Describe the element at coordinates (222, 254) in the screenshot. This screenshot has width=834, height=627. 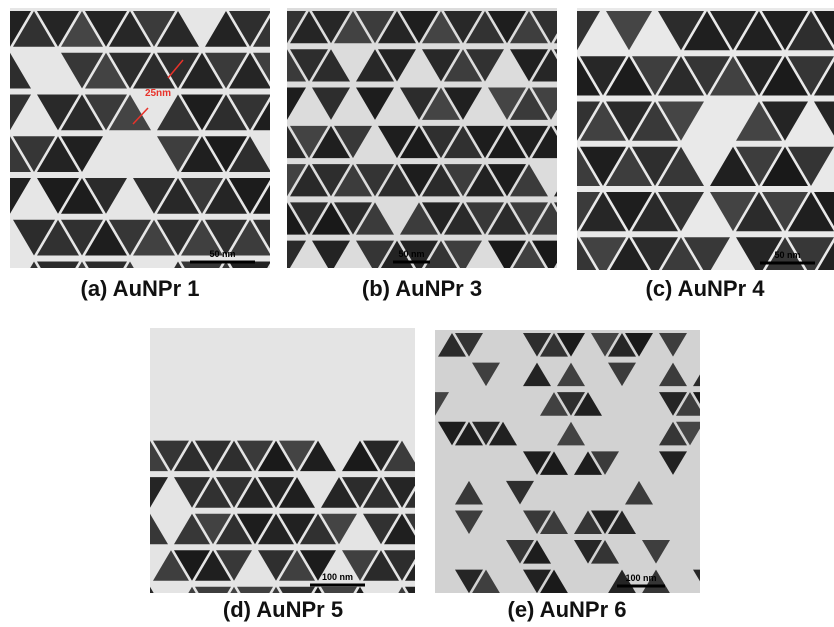
I see `scale-bar-label: 50 nm` at that location.